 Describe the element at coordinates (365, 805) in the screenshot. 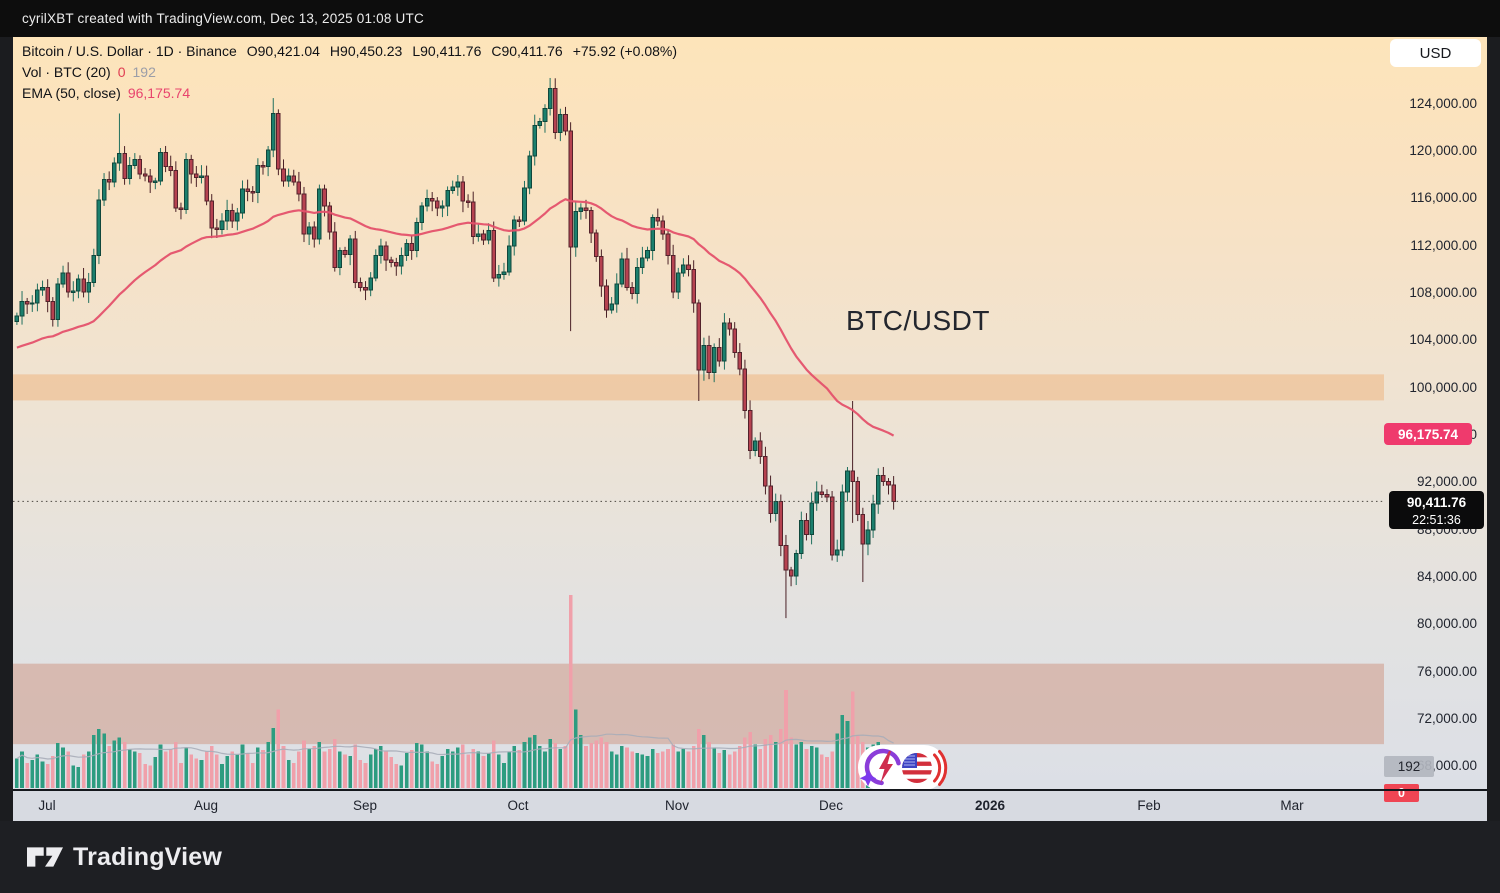

I see `time-tick-label: Sep` at that location.